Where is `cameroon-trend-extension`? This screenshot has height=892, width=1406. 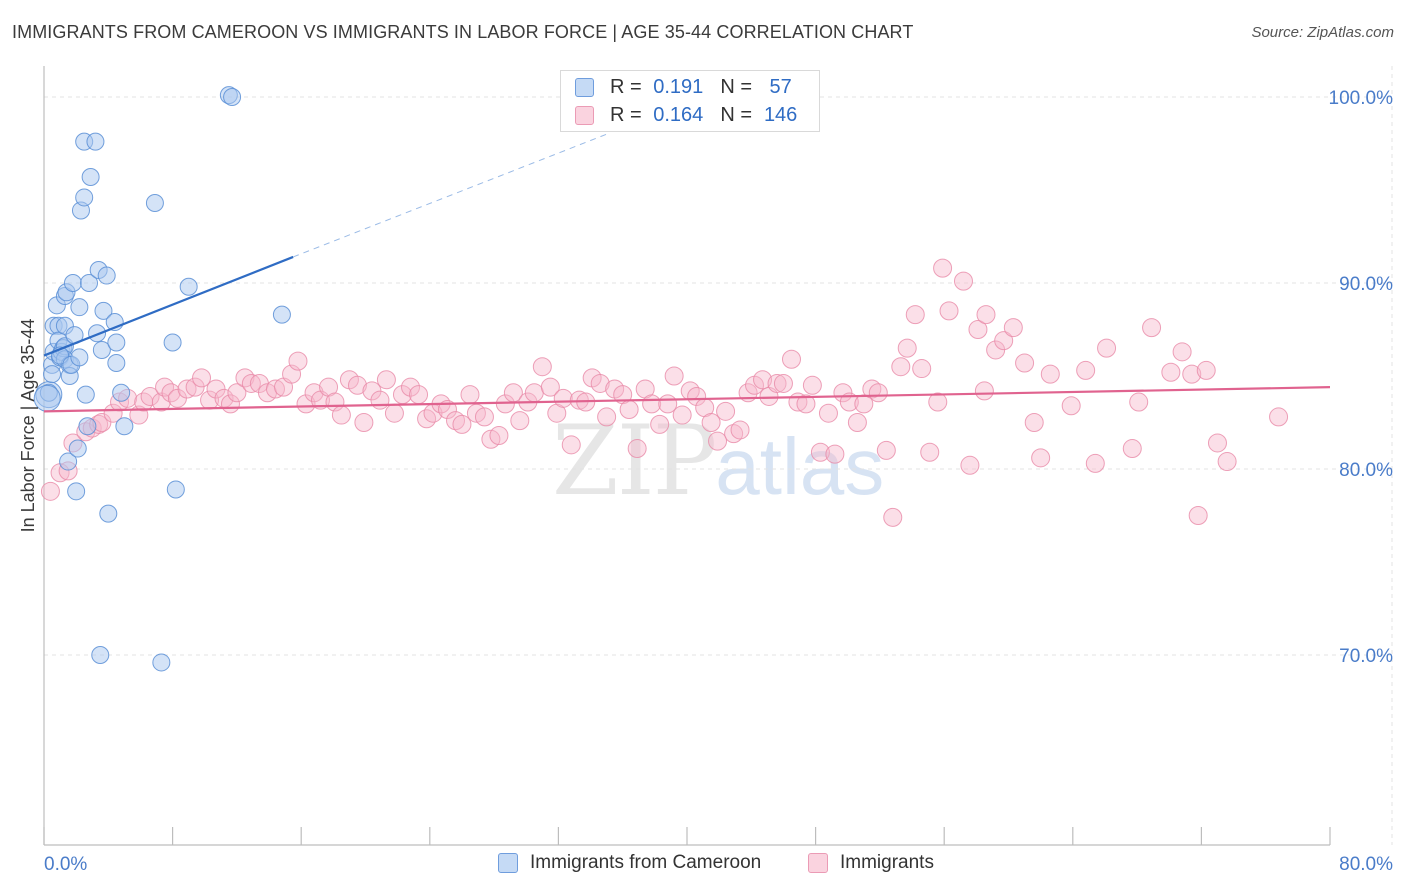 cameroon-trend-extension is located at coordinates (449, 195).